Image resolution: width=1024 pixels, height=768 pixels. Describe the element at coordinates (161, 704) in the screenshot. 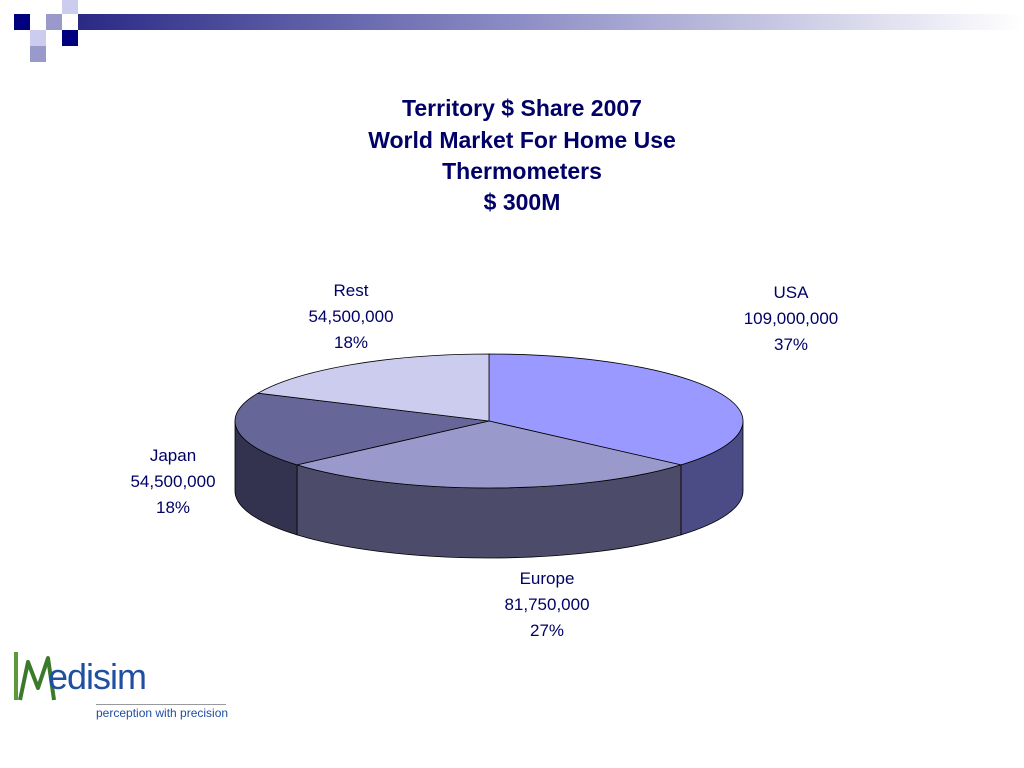

I see `logo-rule` at that location.